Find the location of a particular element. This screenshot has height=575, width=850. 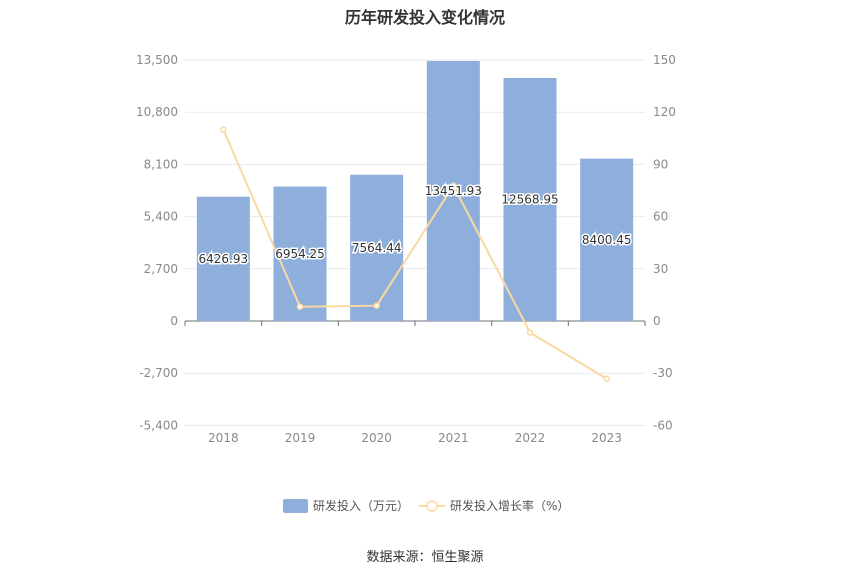

source-note: 数据来源：恒生聚源 is located at coordinates (425, 557).